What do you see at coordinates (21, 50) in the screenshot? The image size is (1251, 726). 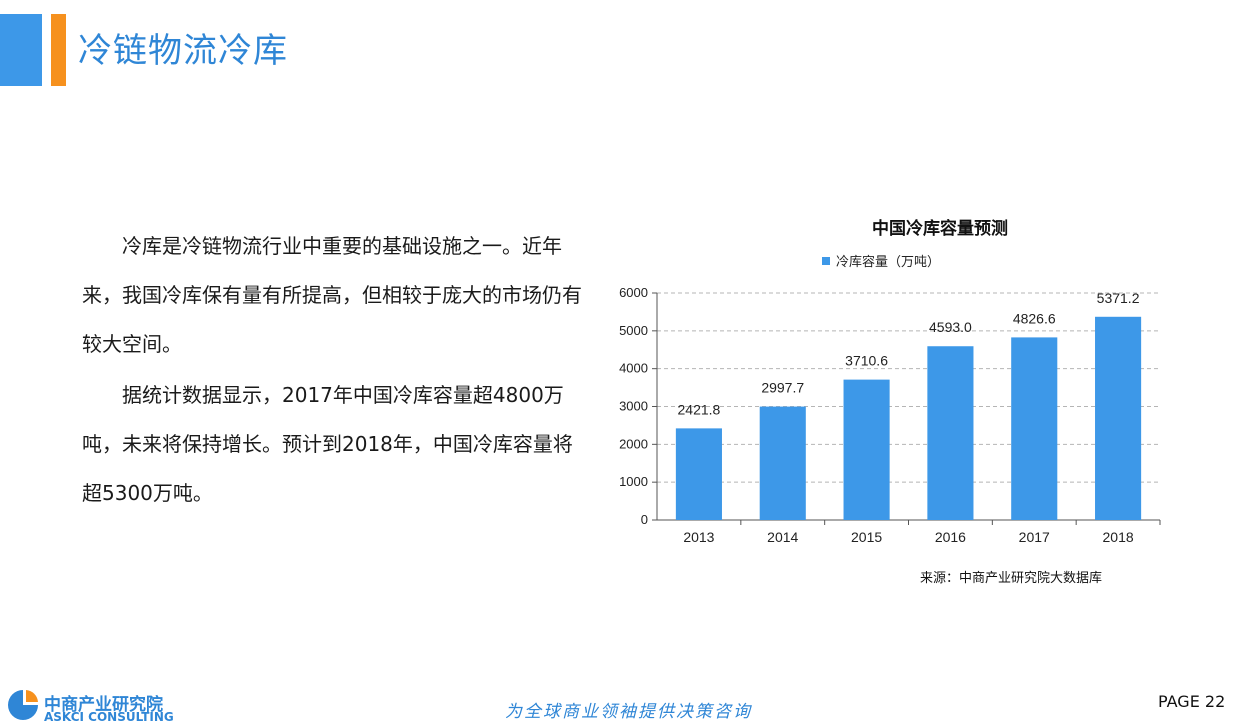 I see `header-accent-blue` at bounding box center [21, 50].